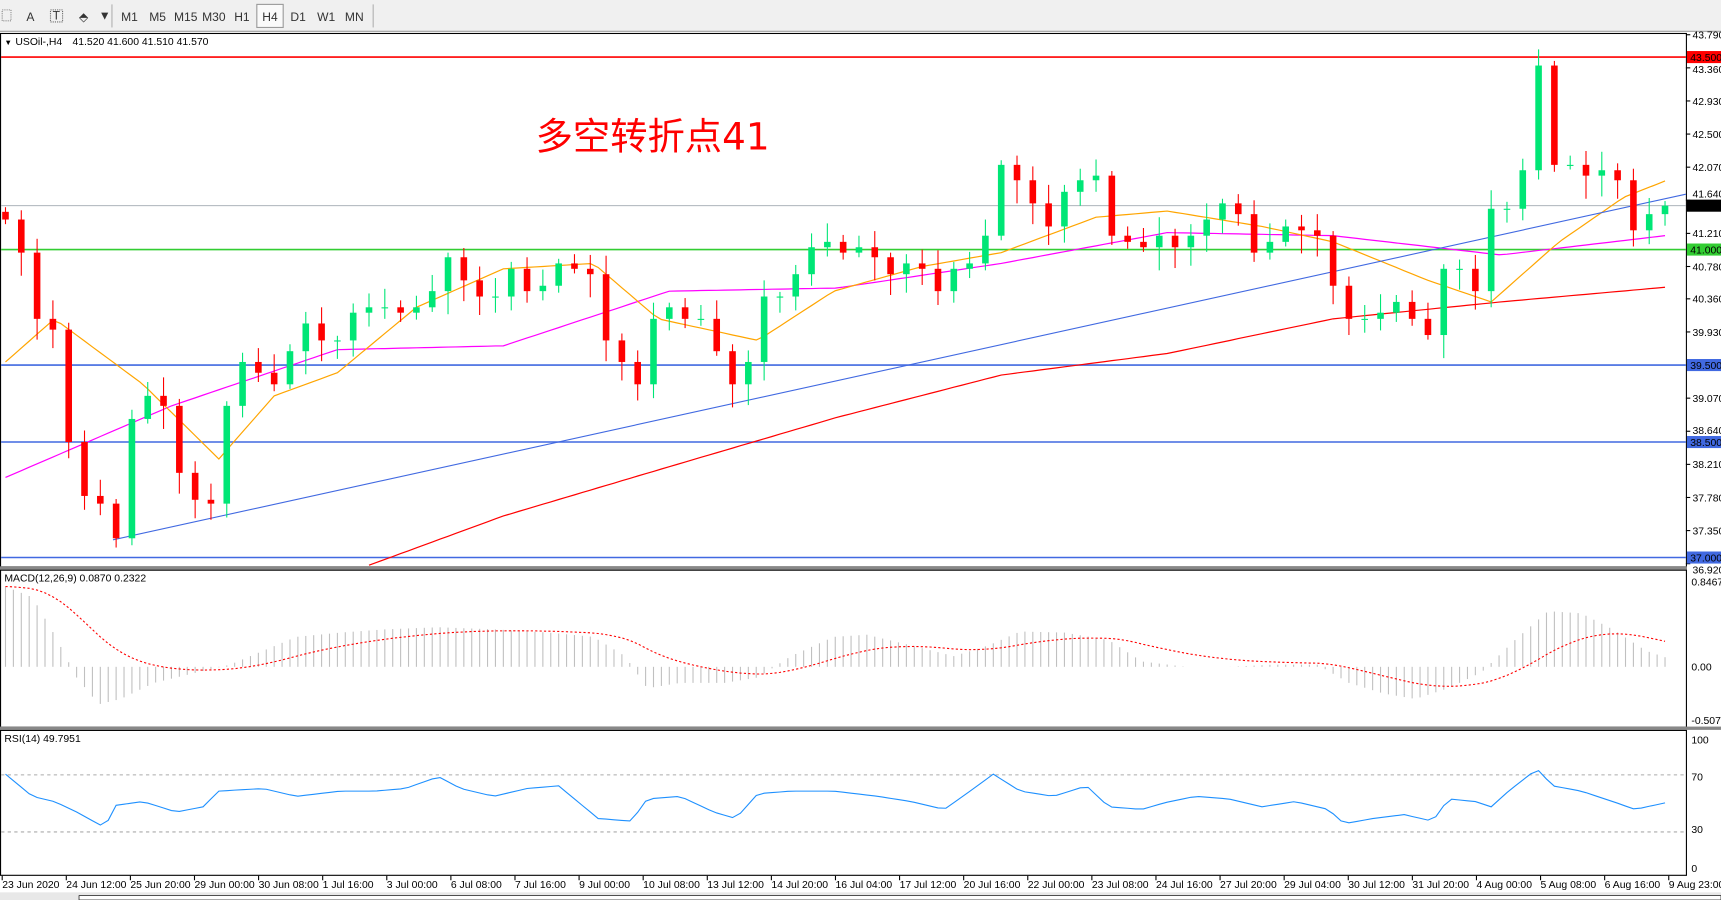  What do you see at coordinates (1705, 207) in the screenshot?
I see `current-price-label: 41.570` at bounding box center [1705, 207].